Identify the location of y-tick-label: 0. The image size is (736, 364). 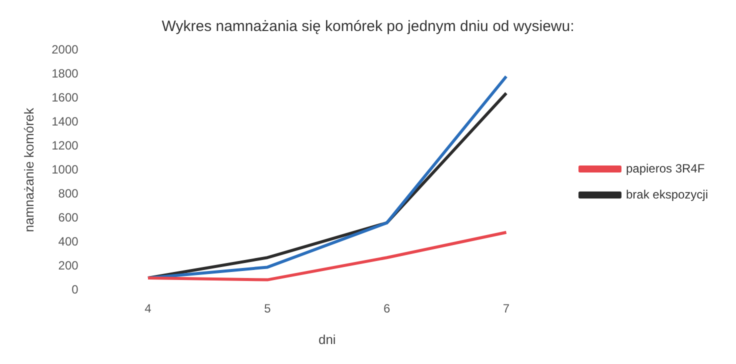
(75, 289).